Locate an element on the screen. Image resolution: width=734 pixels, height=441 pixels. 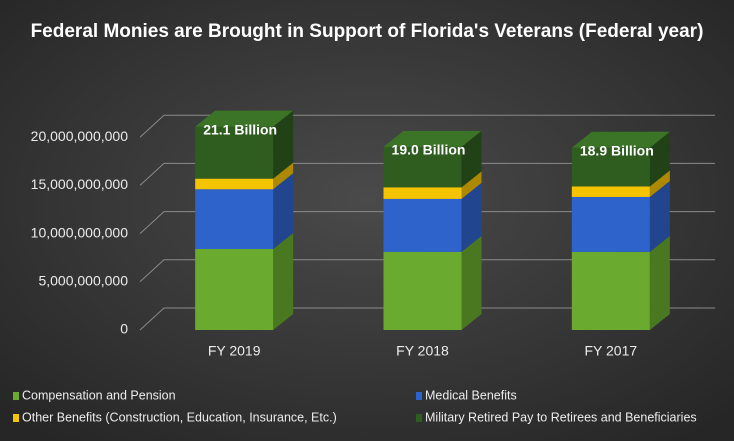
total-label: 18.9 Billion is located at coordinates (617, 151).